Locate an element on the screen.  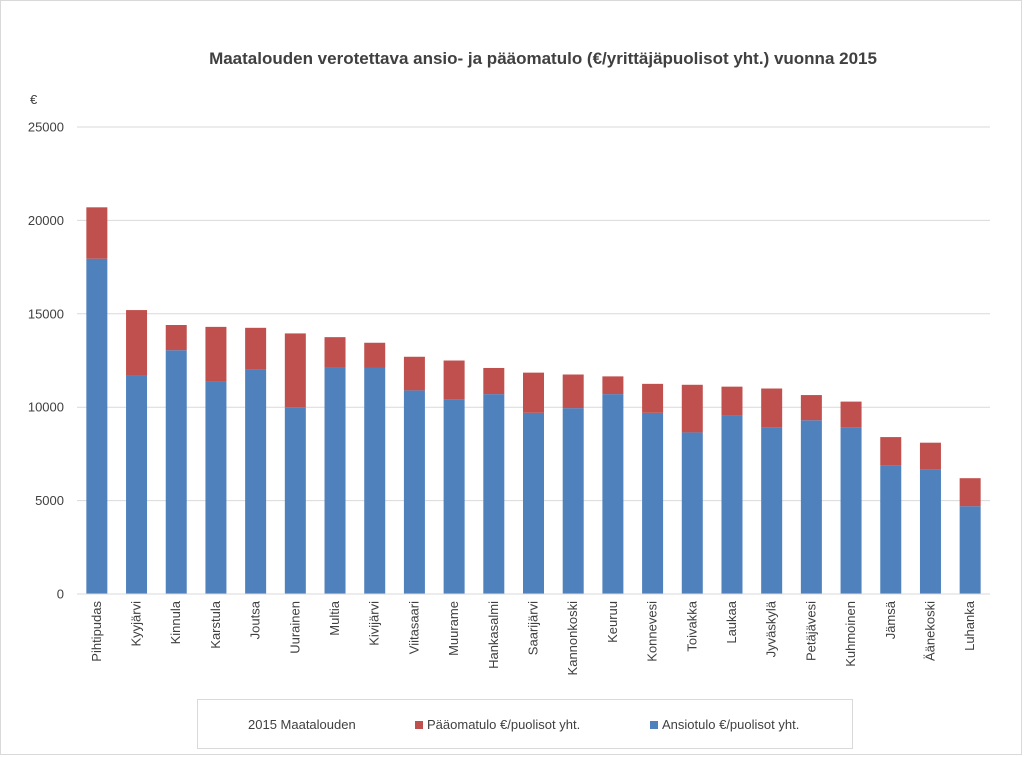
legend-swatch-paaomatulo is located at coordinates (419, 725).